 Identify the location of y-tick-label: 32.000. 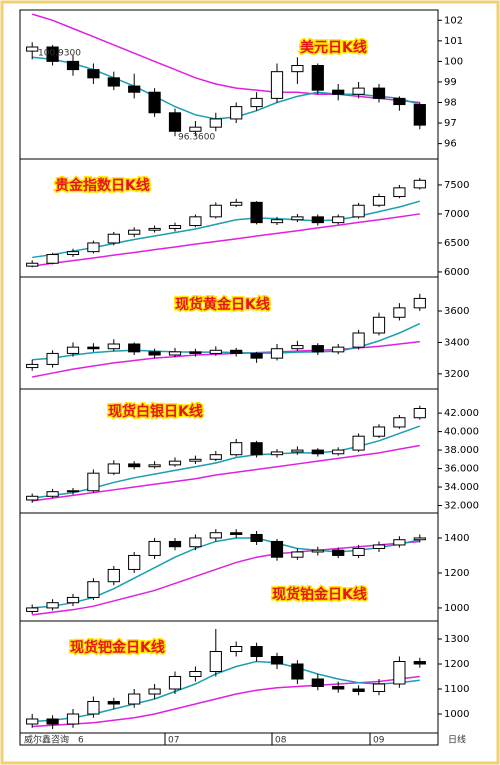
(461, 506).